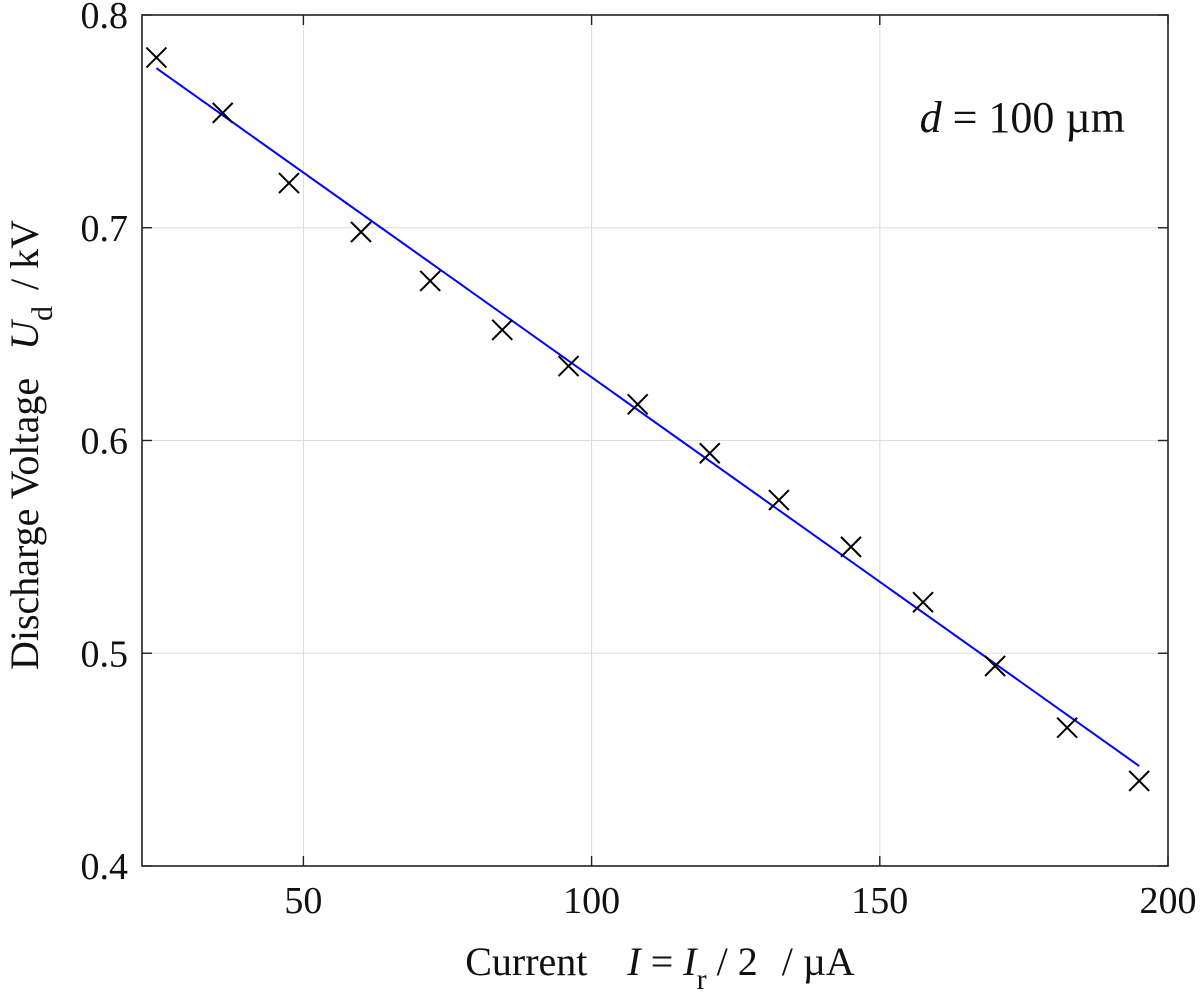 This screenshot has width=1200, height=1006. I want to click on x-label-unit: / µA, so click(813, 961).